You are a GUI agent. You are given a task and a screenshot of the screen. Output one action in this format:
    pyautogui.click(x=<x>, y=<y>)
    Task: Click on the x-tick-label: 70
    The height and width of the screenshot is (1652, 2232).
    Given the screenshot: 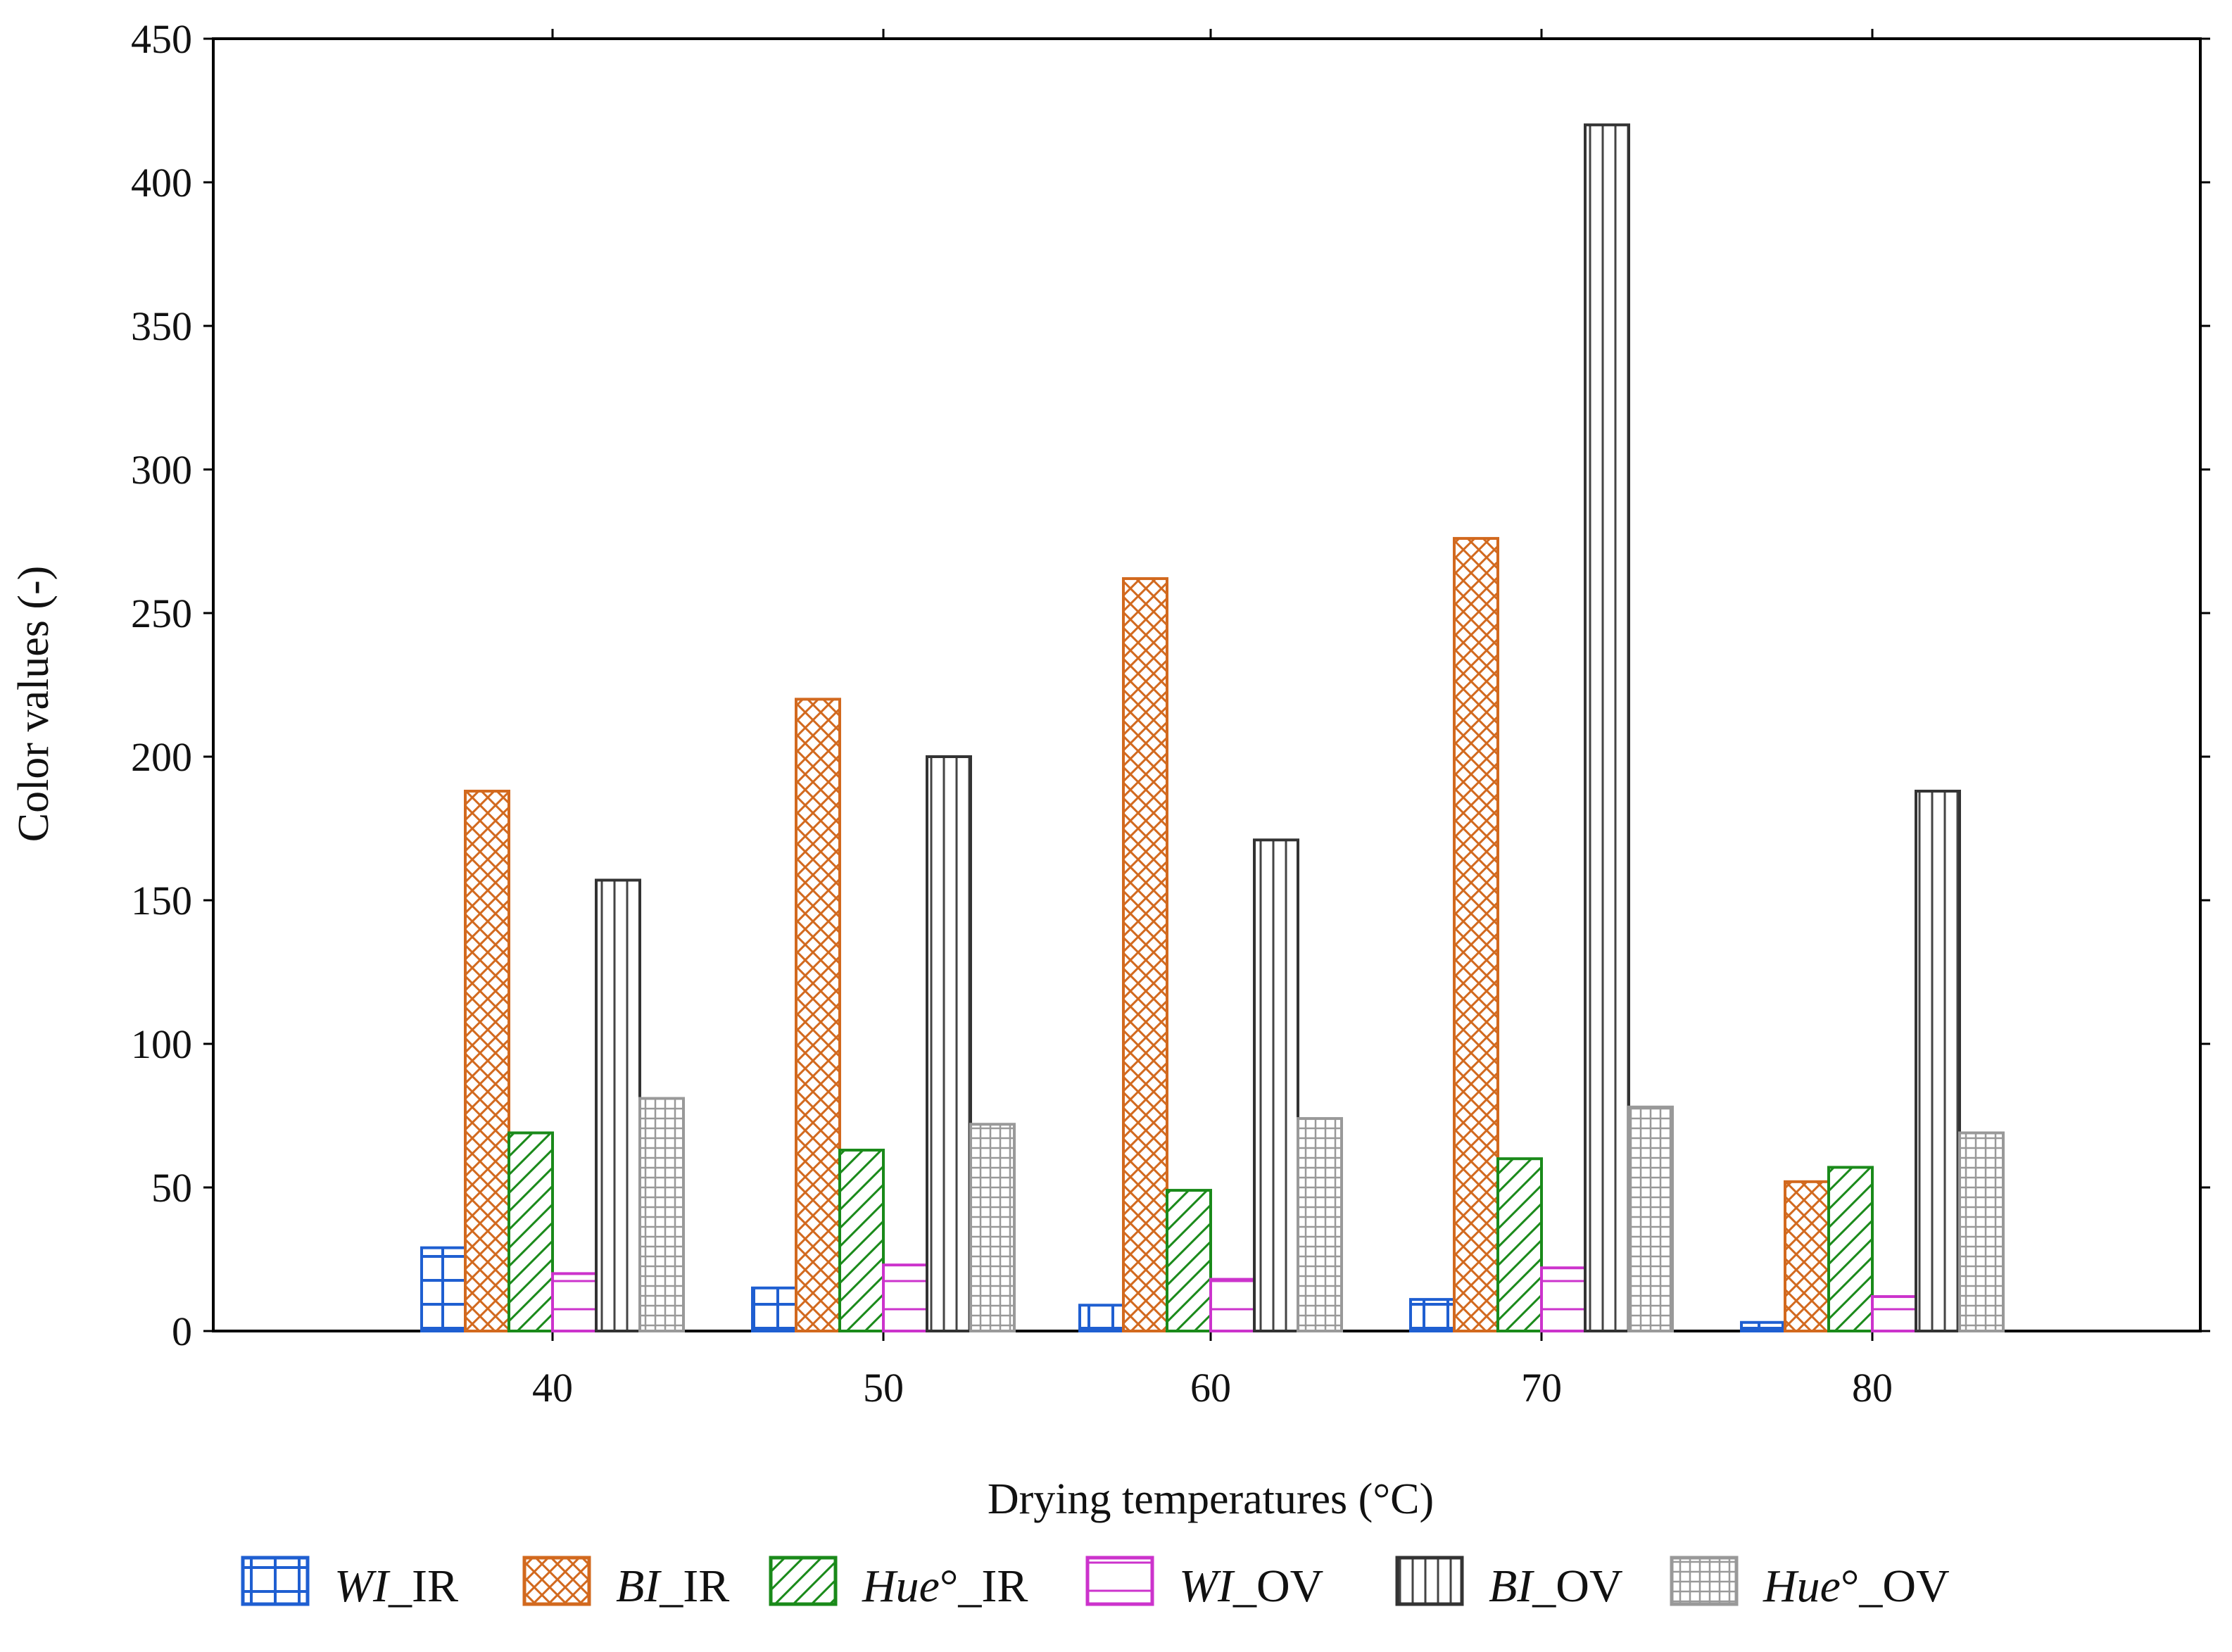 What is the action you would take?
    pyautogui.click(x=1541, y=1388)
    